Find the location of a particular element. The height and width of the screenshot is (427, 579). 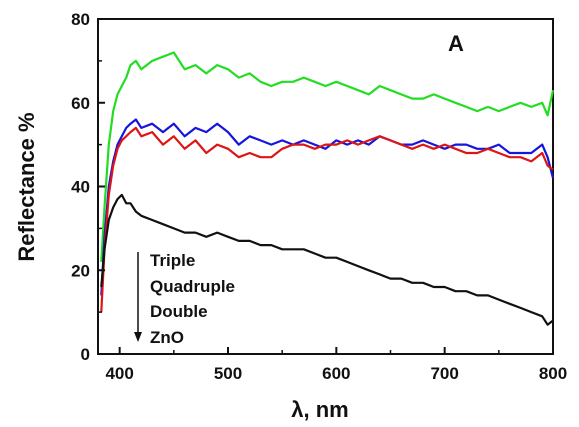

legend-order-arrow-head is located at coordinates (138, 337).